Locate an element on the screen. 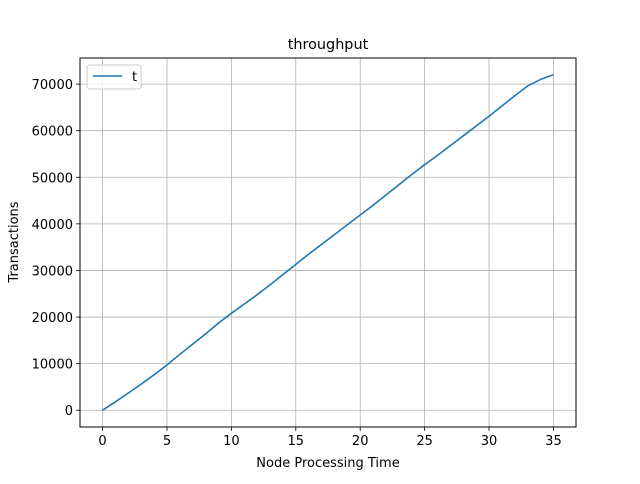 This screenshot has height=484, width=640. x-tick-label: 20 is located at coordinates (360, 441).